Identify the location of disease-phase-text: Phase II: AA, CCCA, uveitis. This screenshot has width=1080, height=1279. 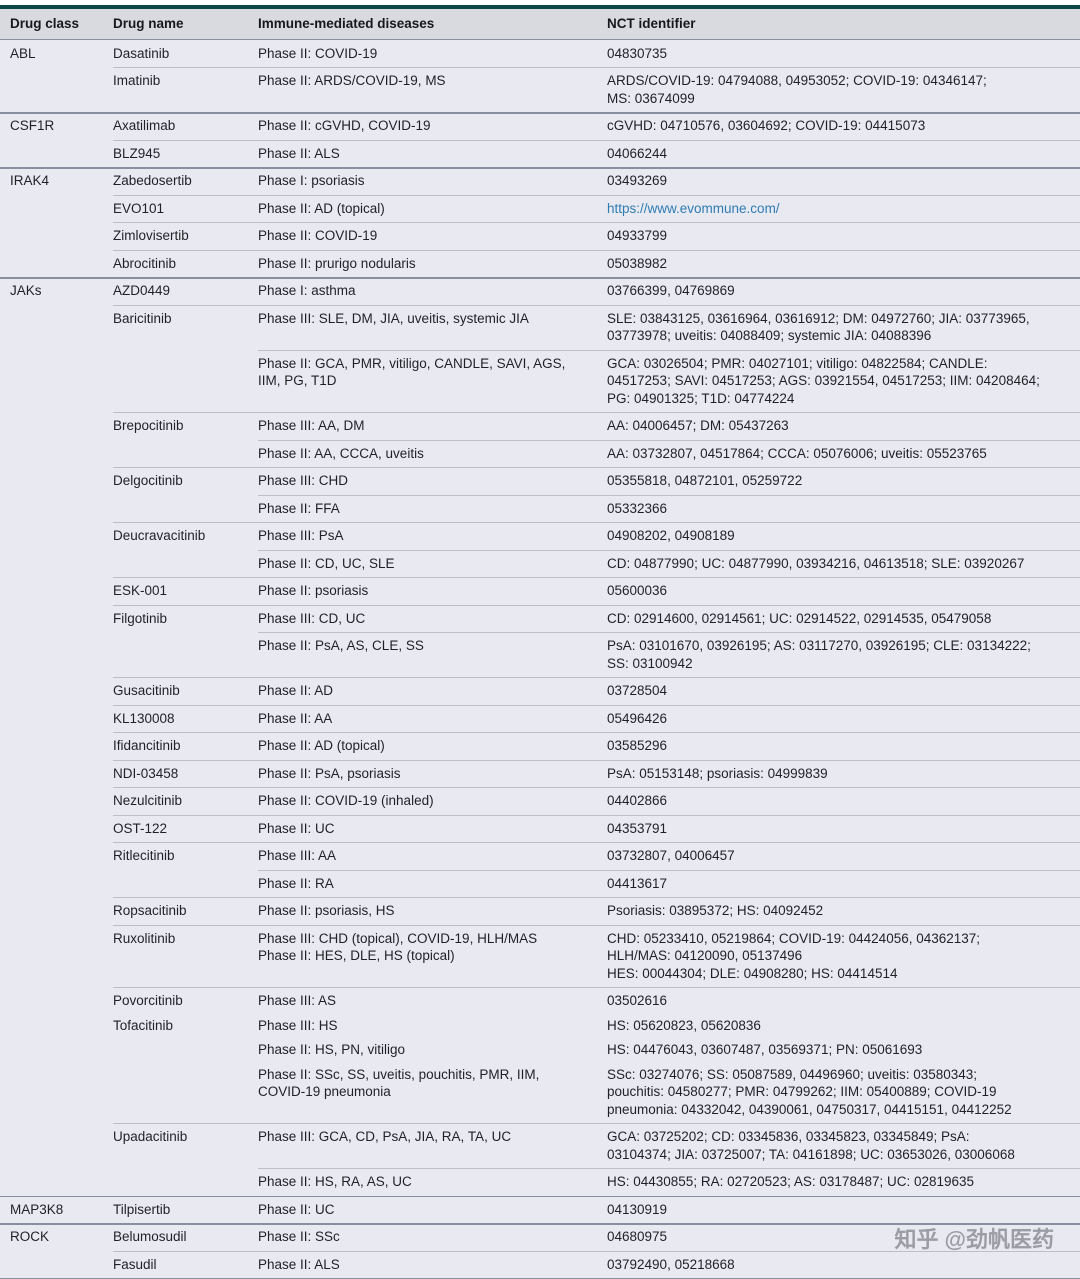
(341, 453).